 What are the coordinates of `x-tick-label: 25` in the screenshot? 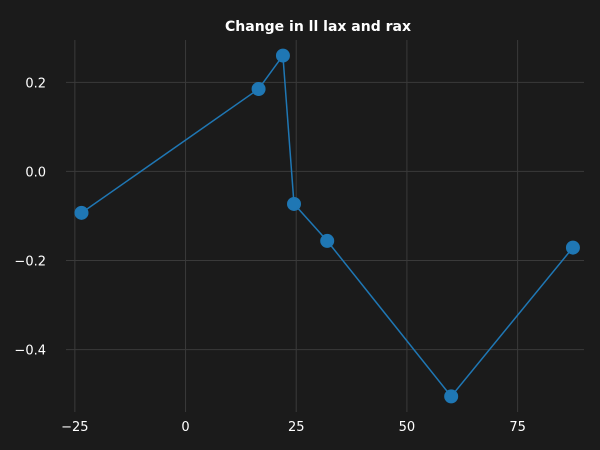 It's located at (296, 427).